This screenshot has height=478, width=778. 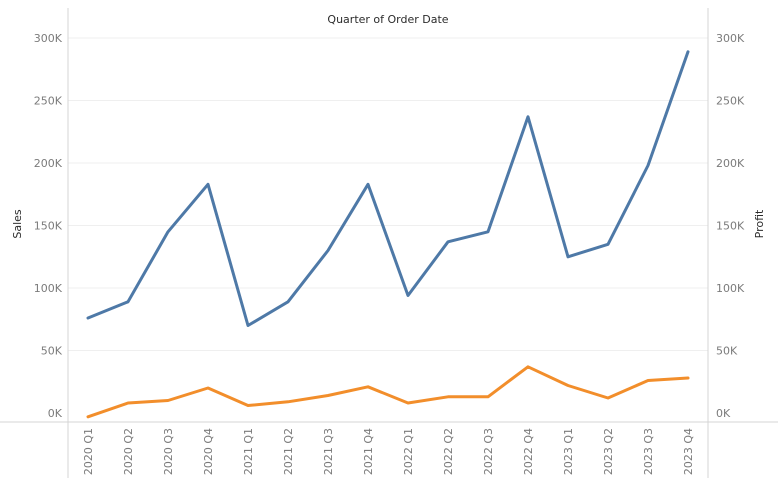 What do you see at coordinates (730, 288) in the screenshot?
I see `y-tick-label-right: 100K` at bounding box center [730, 288].